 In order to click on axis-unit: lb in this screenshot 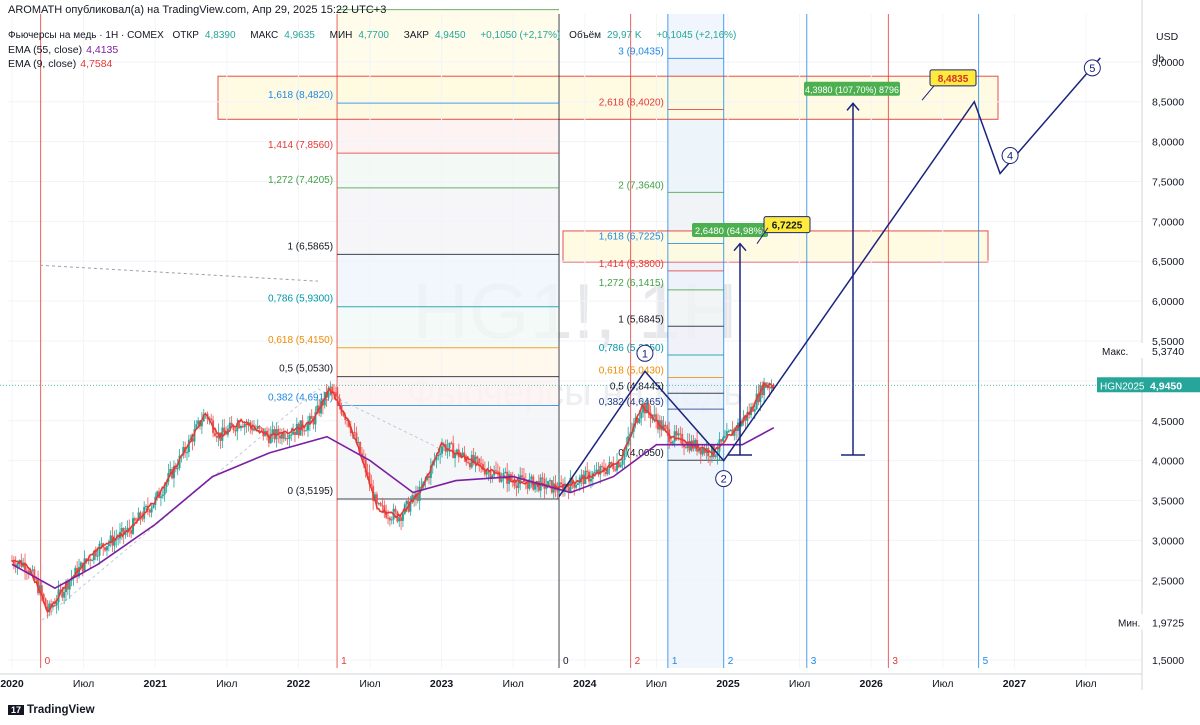, I will do `click(1160, 59)`.